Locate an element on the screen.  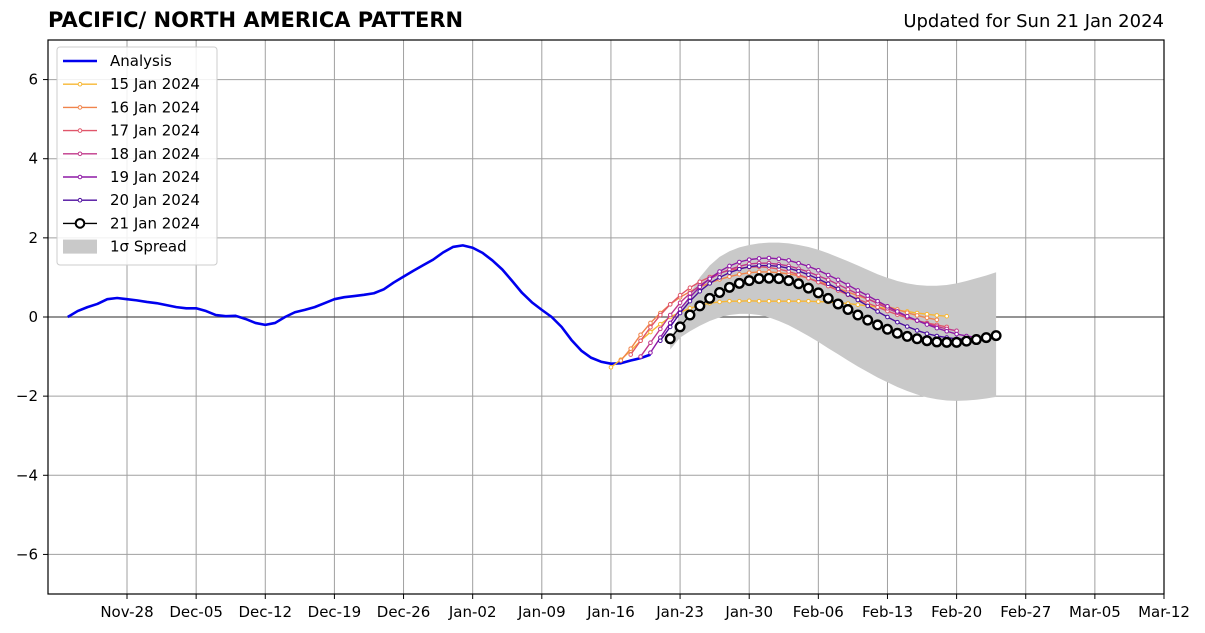
legend-label: 15 Jan 2024 is located at coordinates (155, 84).